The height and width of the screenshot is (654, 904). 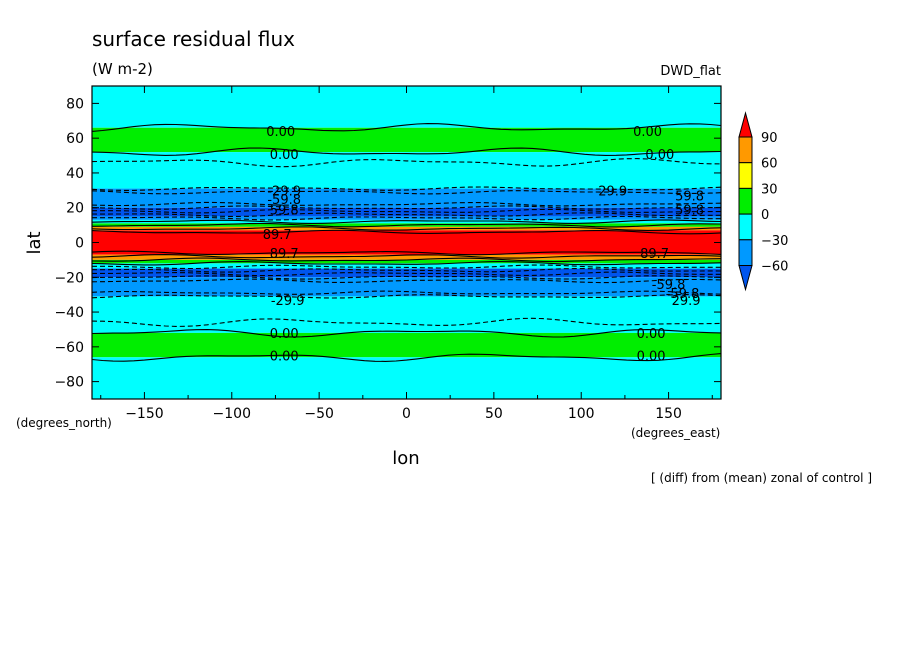 I want to click on y-axis-units: (degrees_north), so click(x=64, y=423).